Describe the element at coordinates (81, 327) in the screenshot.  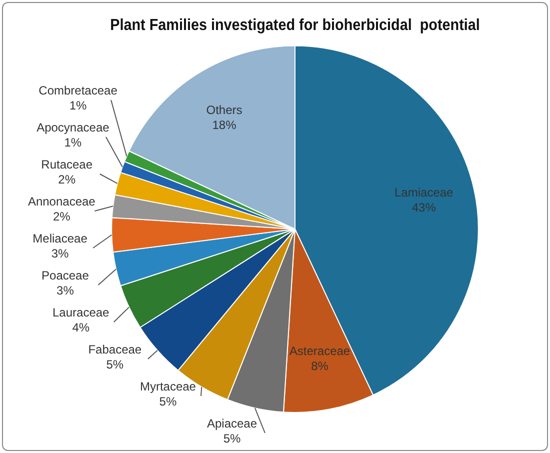
I see `data-label: 4%` at that location.